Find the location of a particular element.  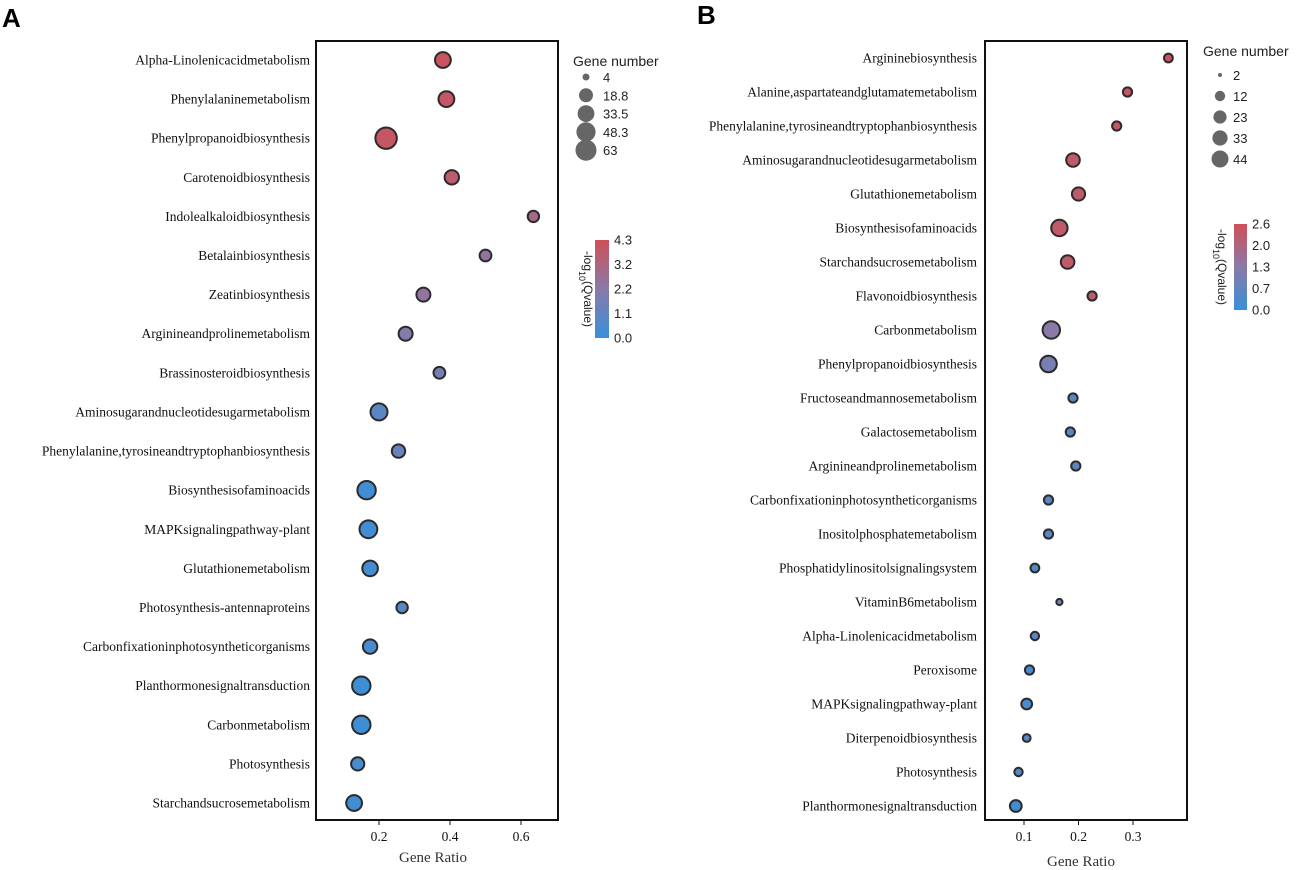

colorbar-tick-label: 3.2 is located at coordinates (623, 264).